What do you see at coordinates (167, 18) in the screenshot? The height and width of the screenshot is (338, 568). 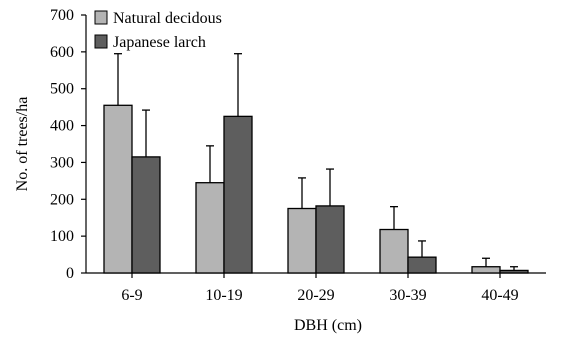 I see `legend-label-natural-decidous: Natural decidous` at bounding box center [167, 18].